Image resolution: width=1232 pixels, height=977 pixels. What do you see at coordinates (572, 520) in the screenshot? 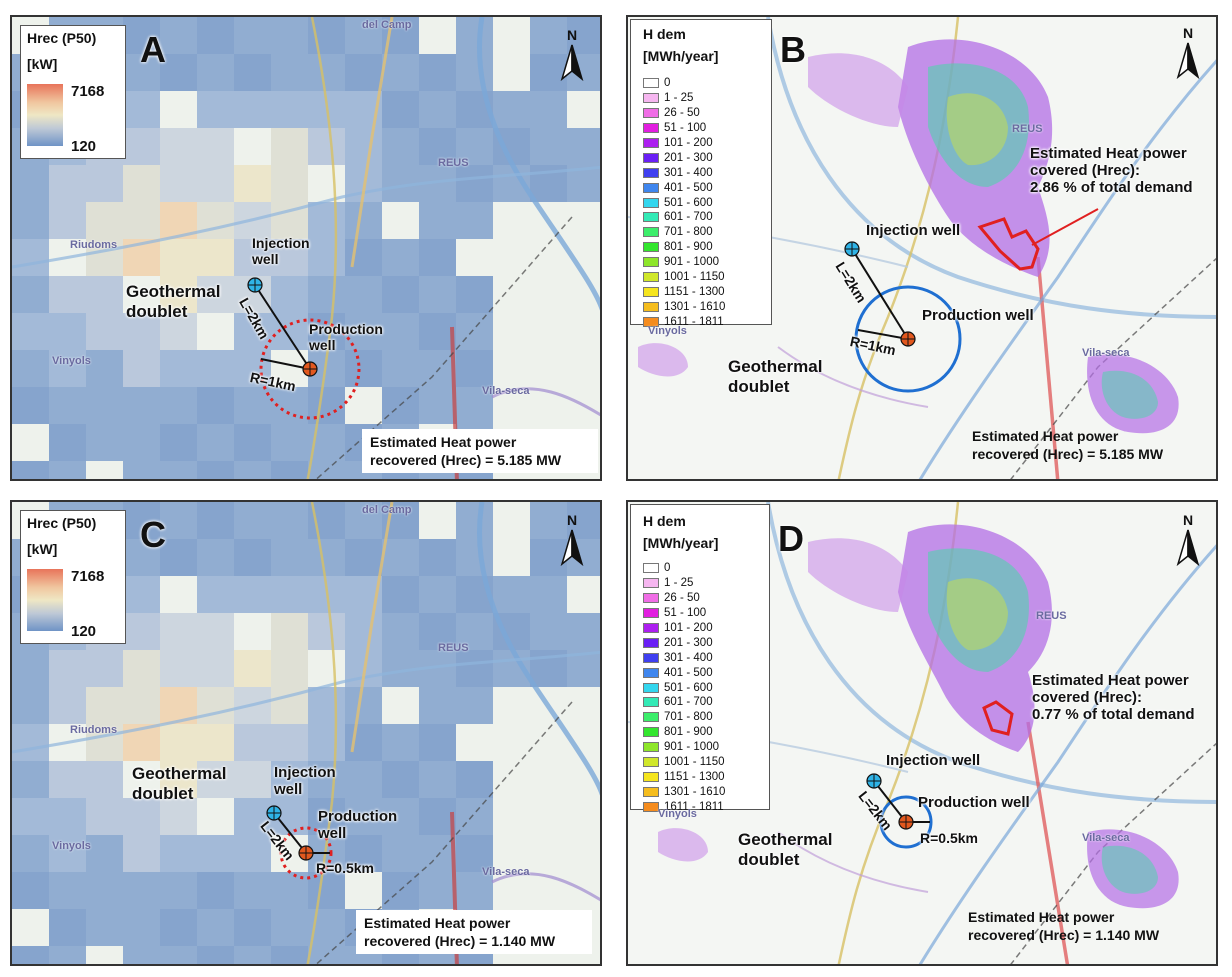
I see `north-label: N` at bounding box center [572, 520].